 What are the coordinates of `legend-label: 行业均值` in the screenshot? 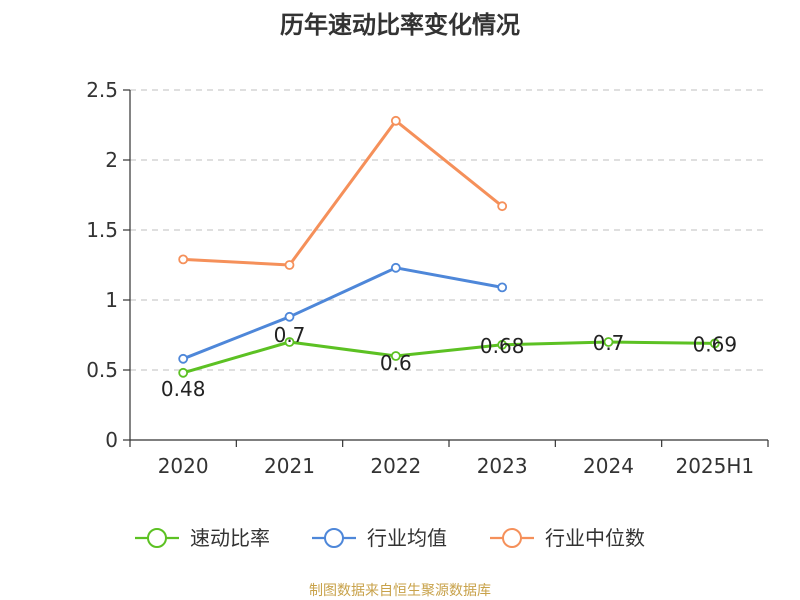 It's located at (407, 538).